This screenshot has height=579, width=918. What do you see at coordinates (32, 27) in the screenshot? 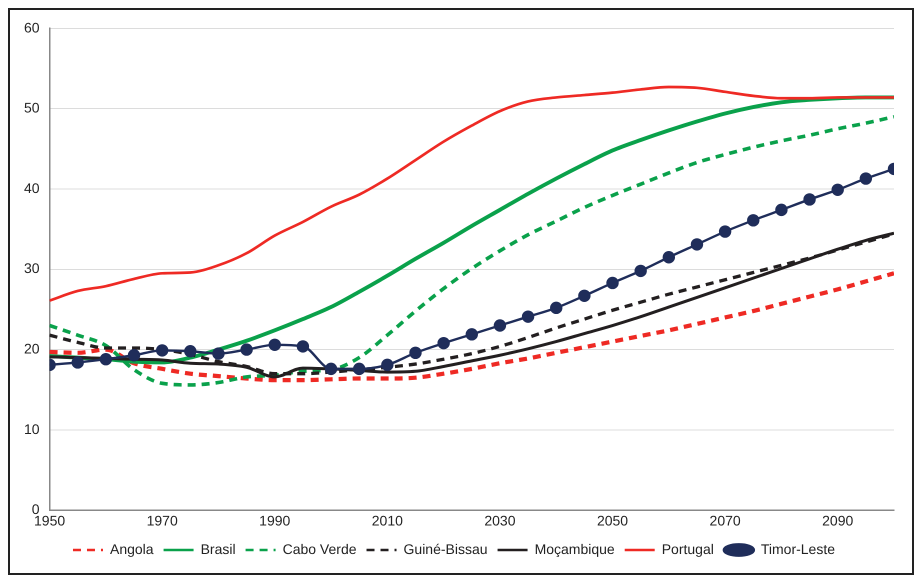
I see `y-tick-label: 60` at bounding box center [32, 27].